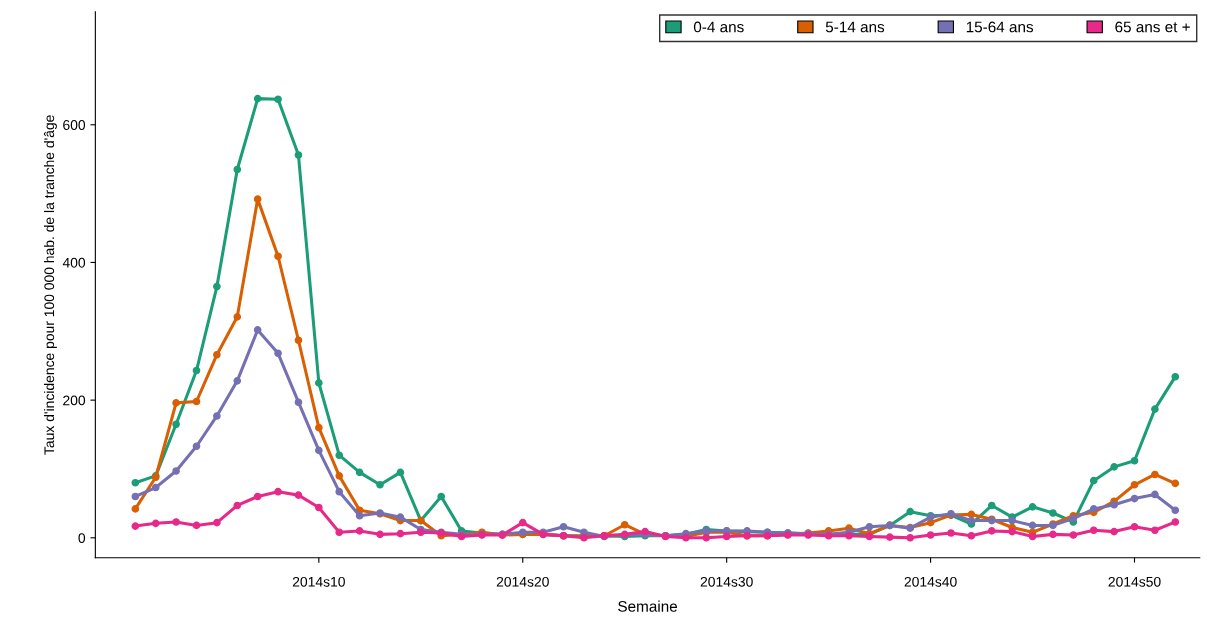 The width and height of the screenshot is (1207, 626). I want to click on legend-label: 0-4 ans, so click(718, 27).